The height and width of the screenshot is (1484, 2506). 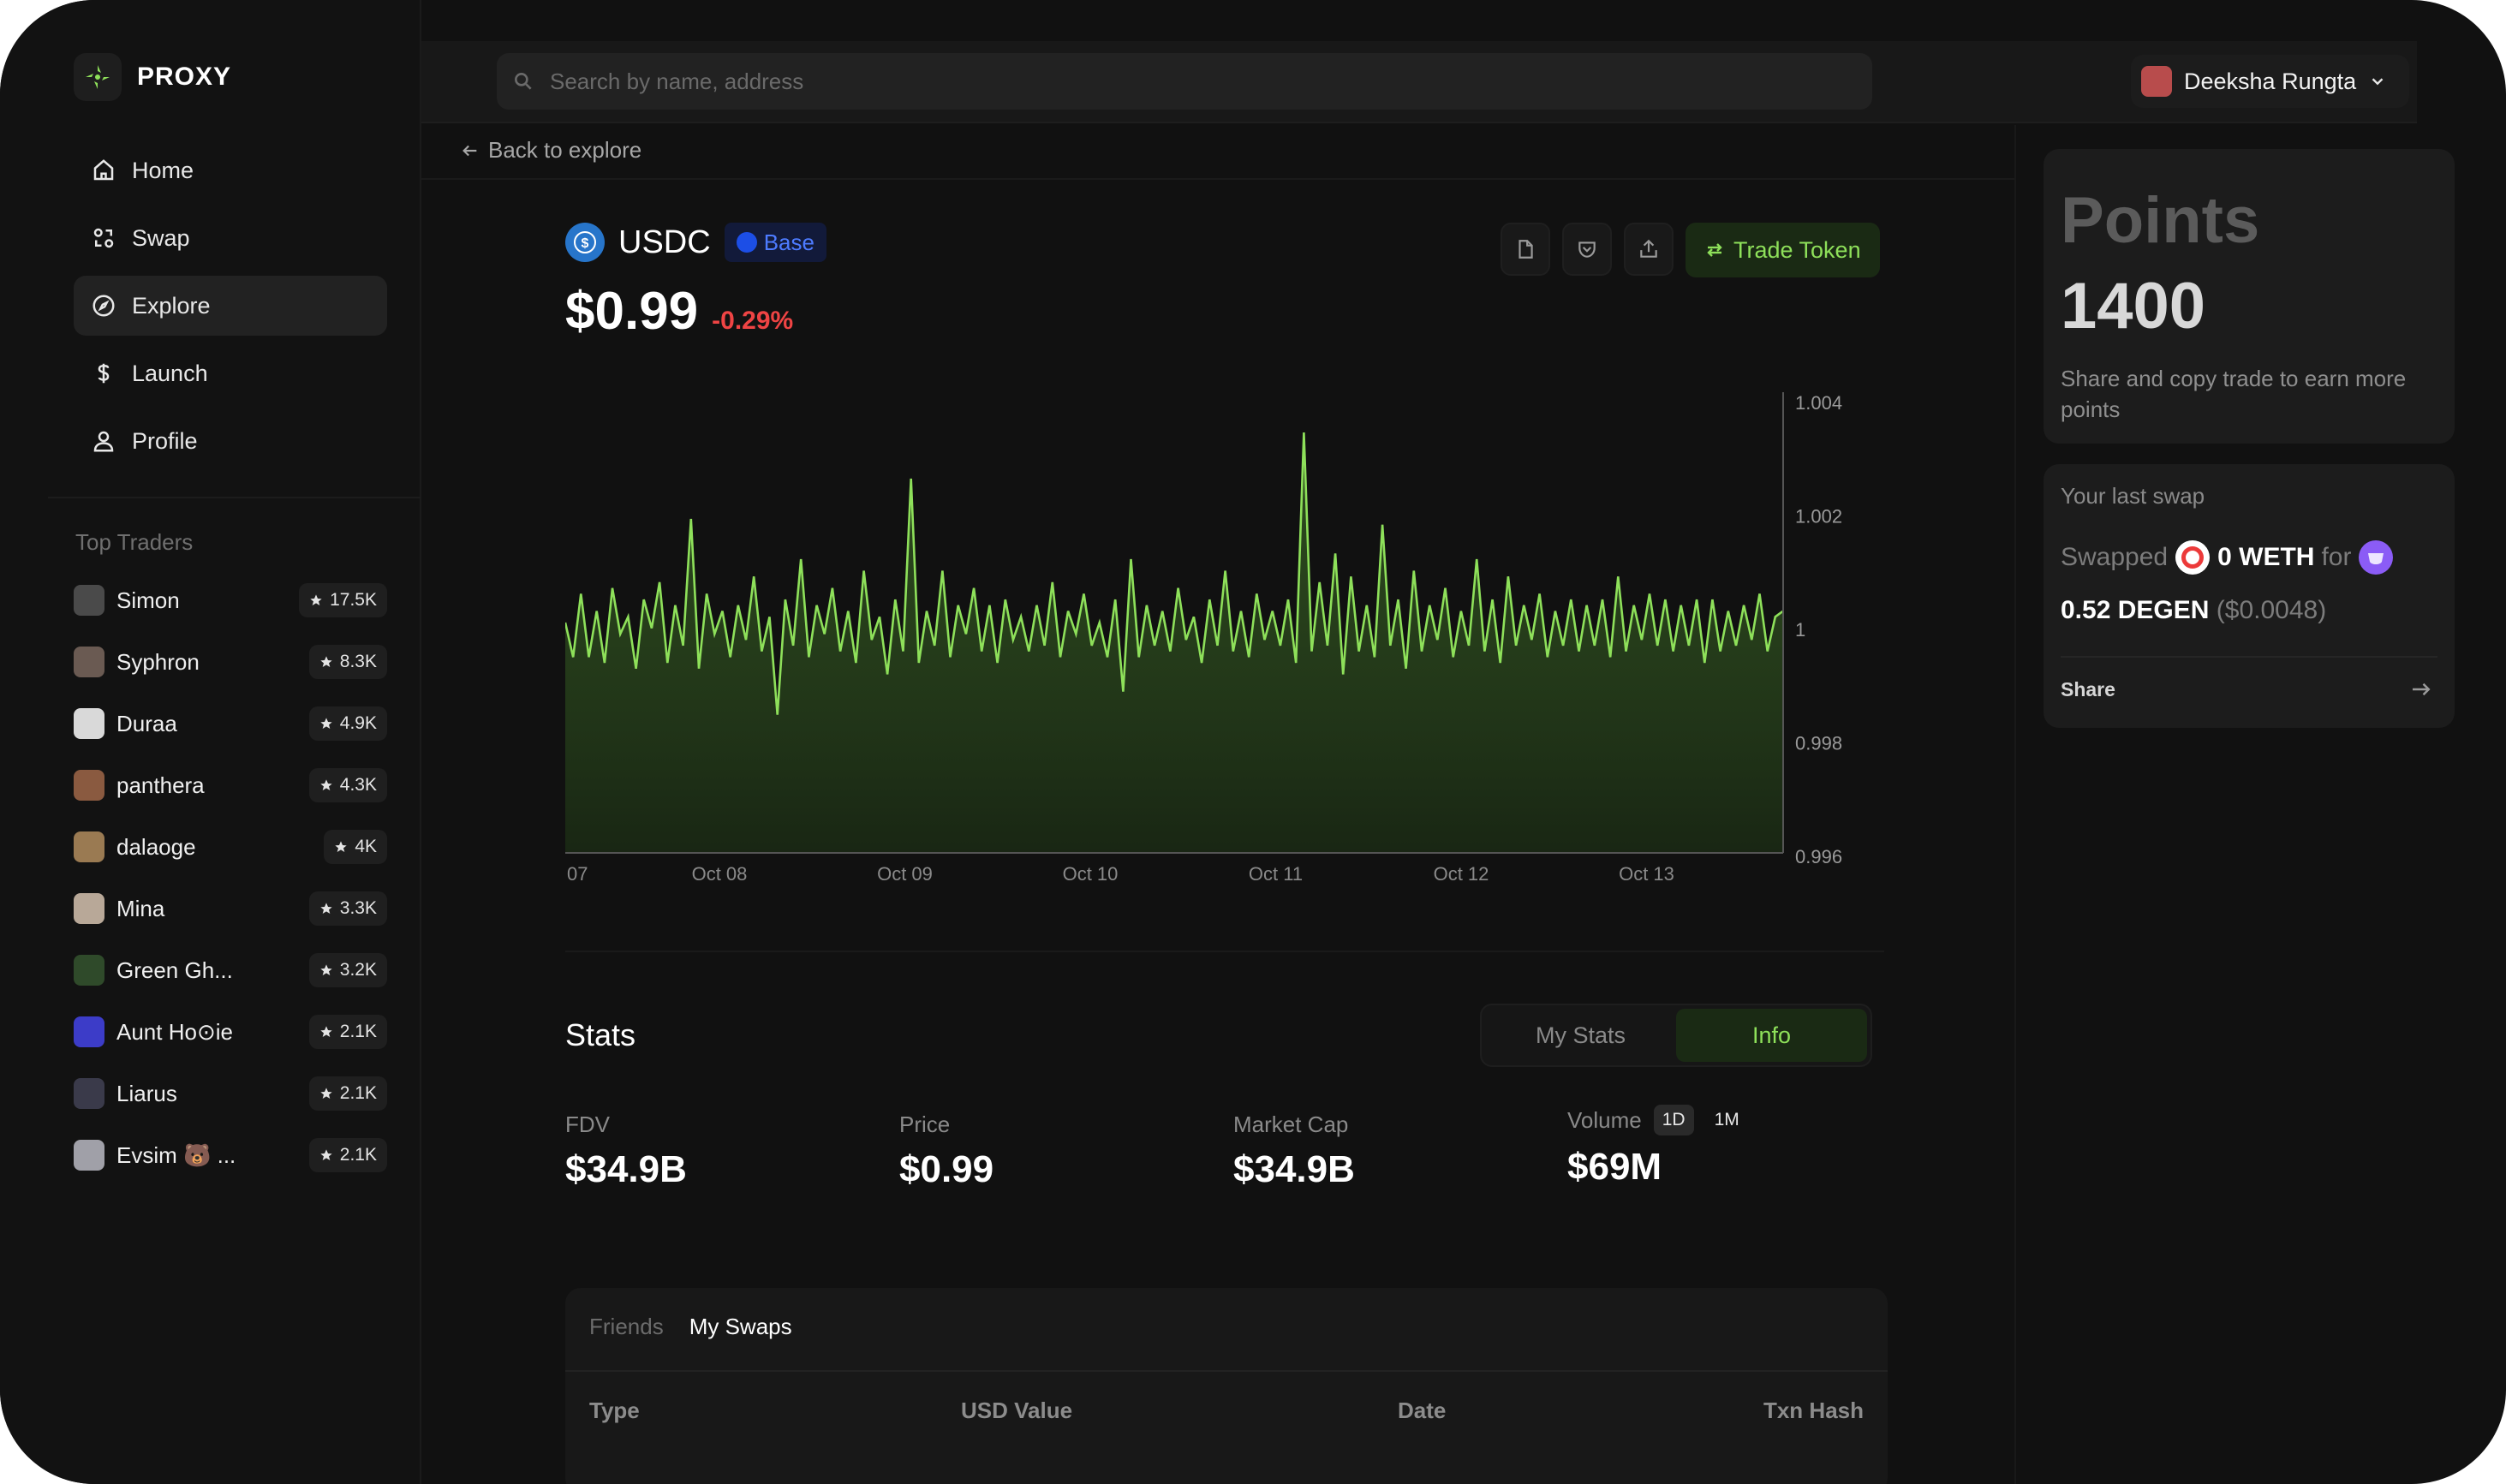 I want to click on chart-y-tick-label: 0.998, so click(x=1818, y=743).